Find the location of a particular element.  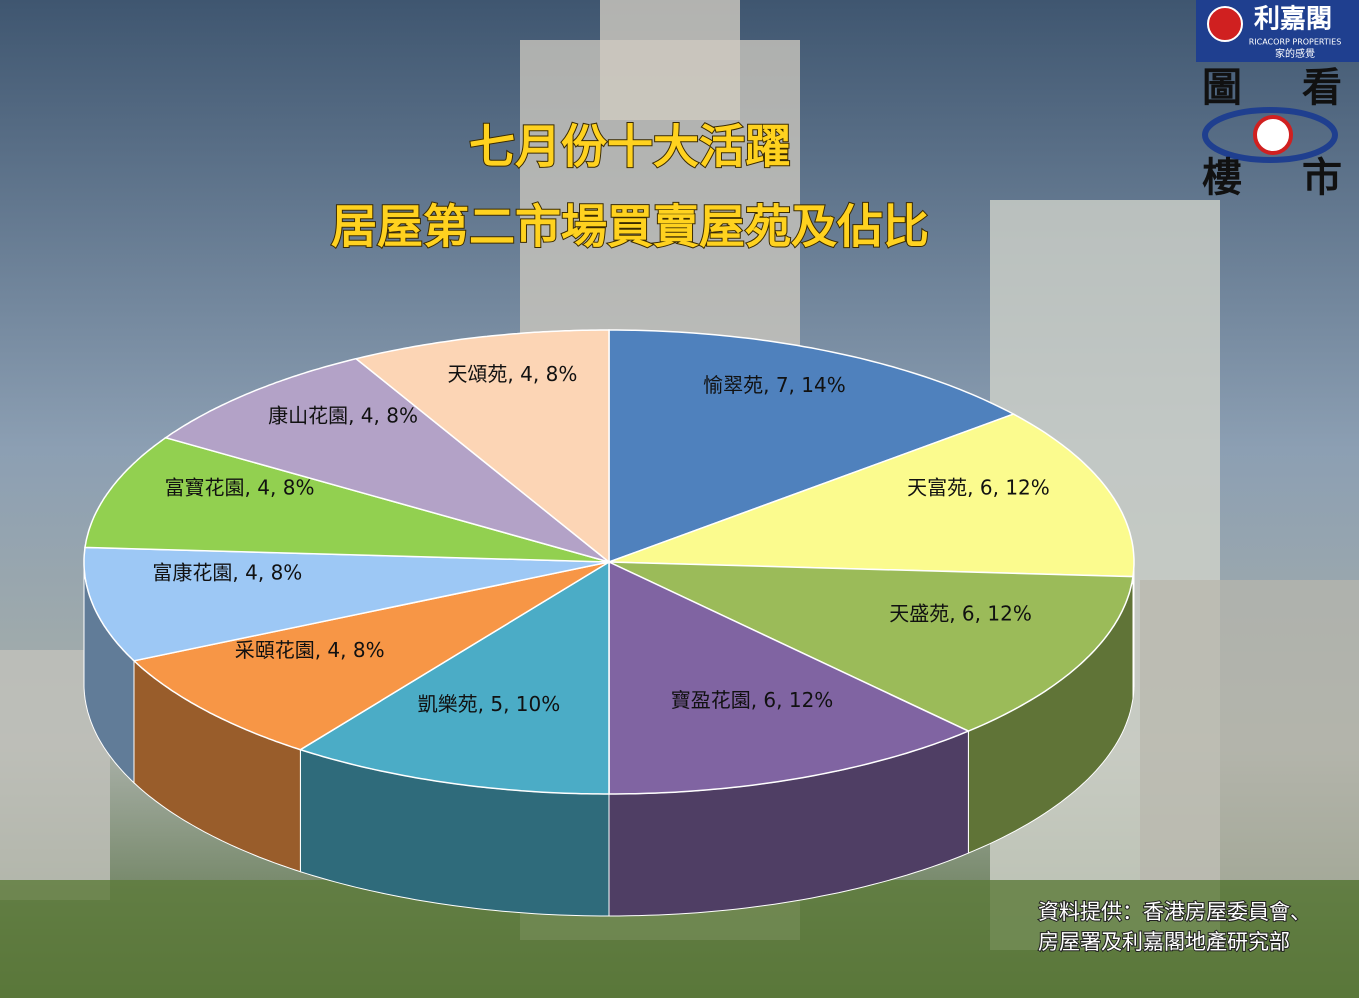

data-label: 凱樂苑, 5, 10% is located at coordinates (489, 704).